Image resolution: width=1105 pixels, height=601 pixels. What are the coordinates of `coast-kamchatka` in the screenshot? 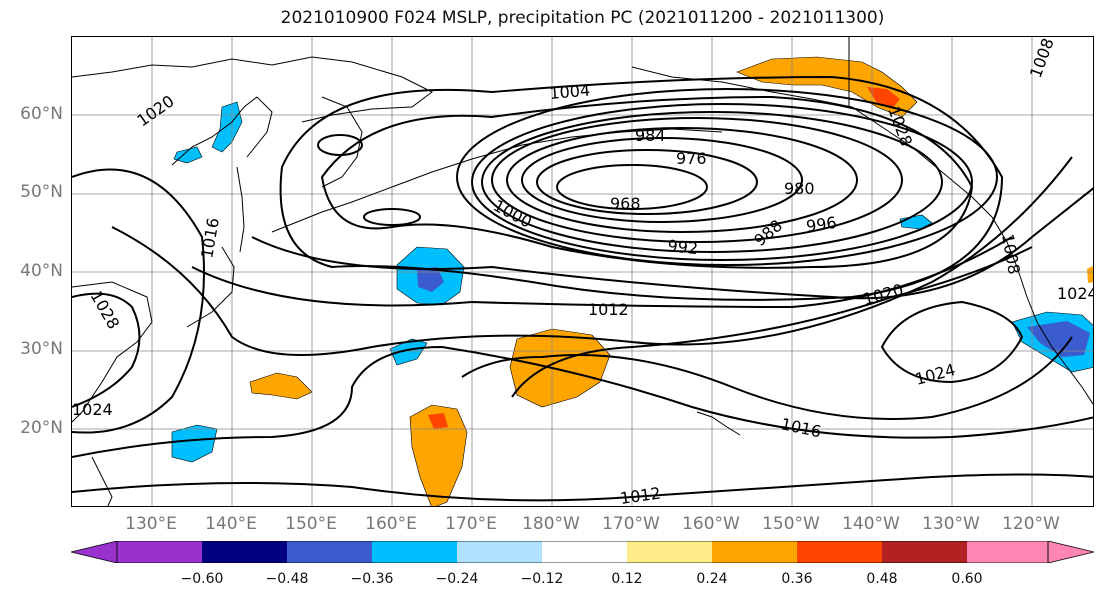 It's located at (342, 142).